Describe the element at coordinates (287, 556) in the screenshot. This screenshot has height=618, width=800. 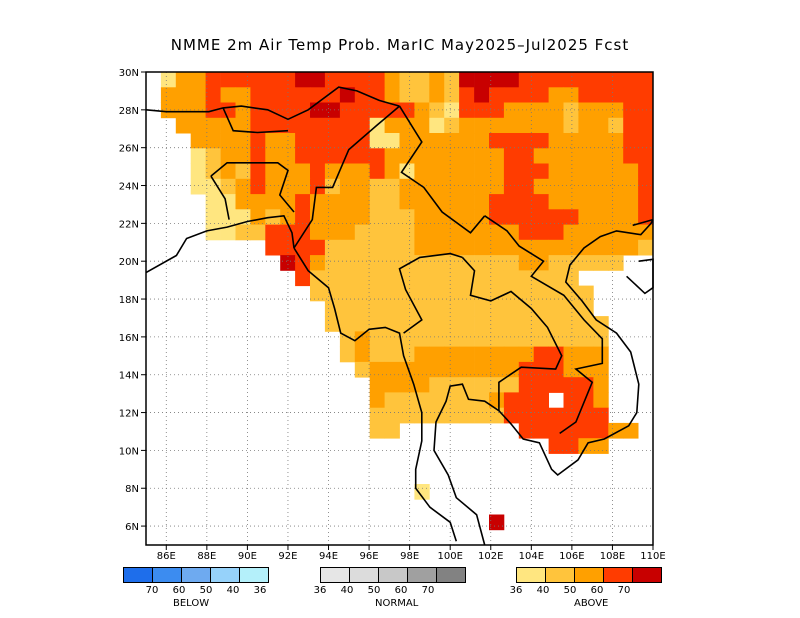
I see `x-tick-label: 92E` at that location.